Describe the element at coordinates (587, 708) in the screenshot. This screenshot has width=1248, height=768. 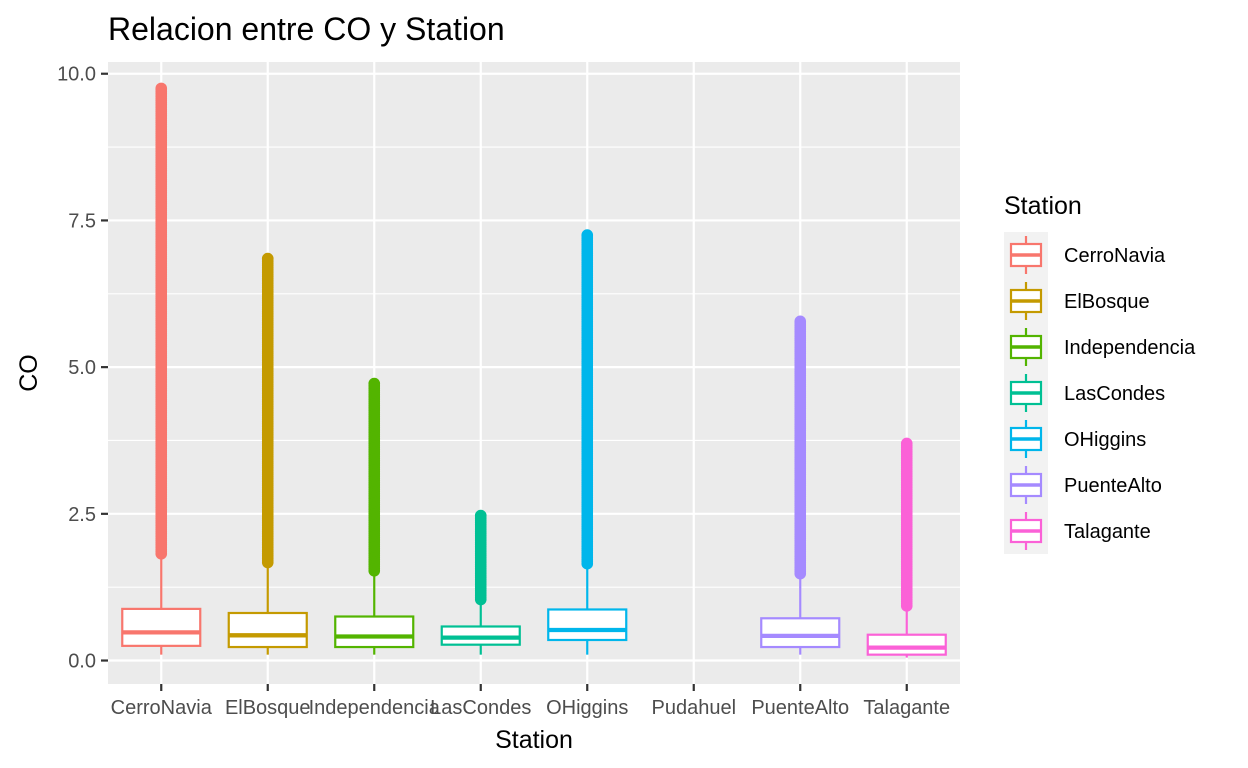
I see `x-tick-label: OHiggins` at that location.